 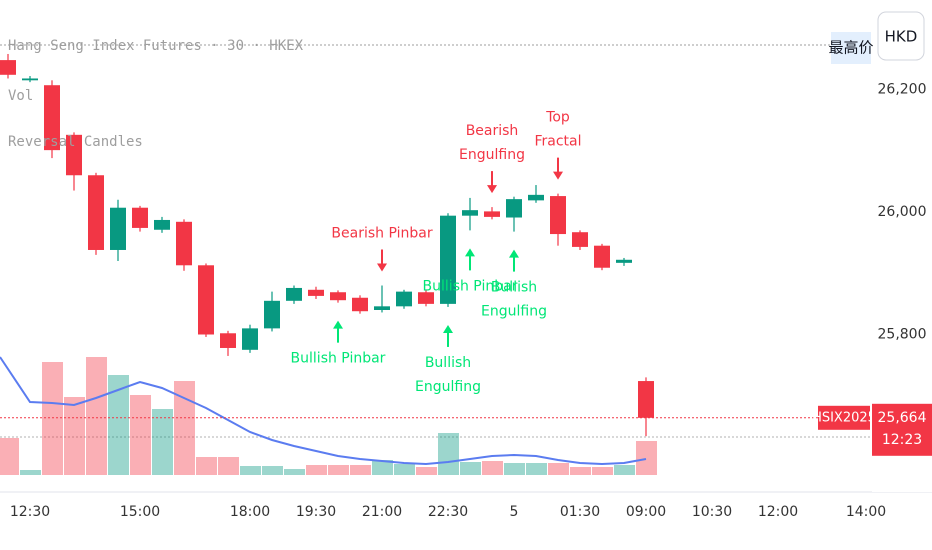 What do you see at coordinates (557, 142) in the screenshot?
I see `annotation-label: Fractal` at bounding box center [557, 142].